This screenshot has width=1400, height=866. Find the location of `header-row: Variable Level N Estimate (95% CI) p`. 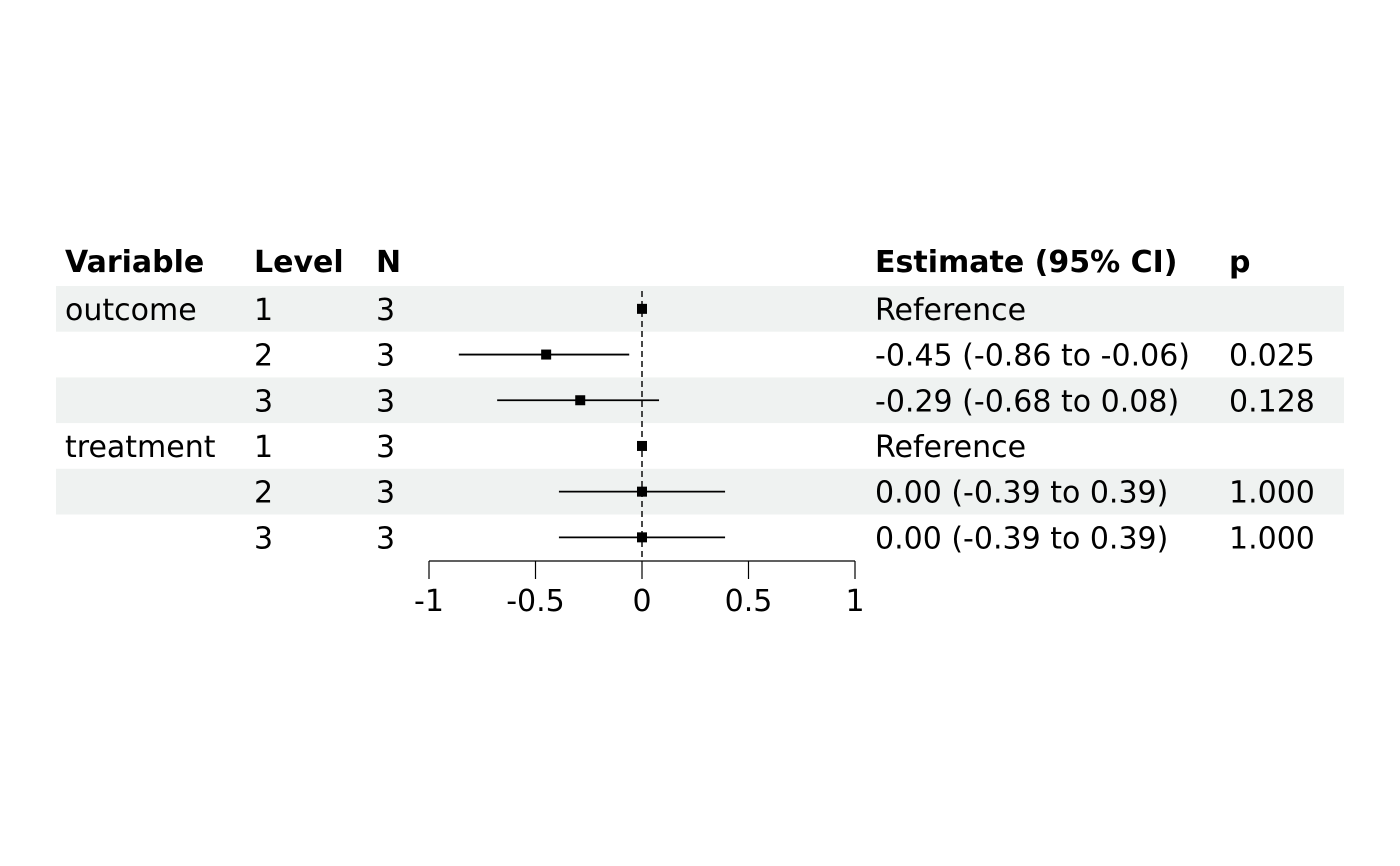

header-row: Variable Level N Estimate (95% CI) p is located at coordinates (657, 262).